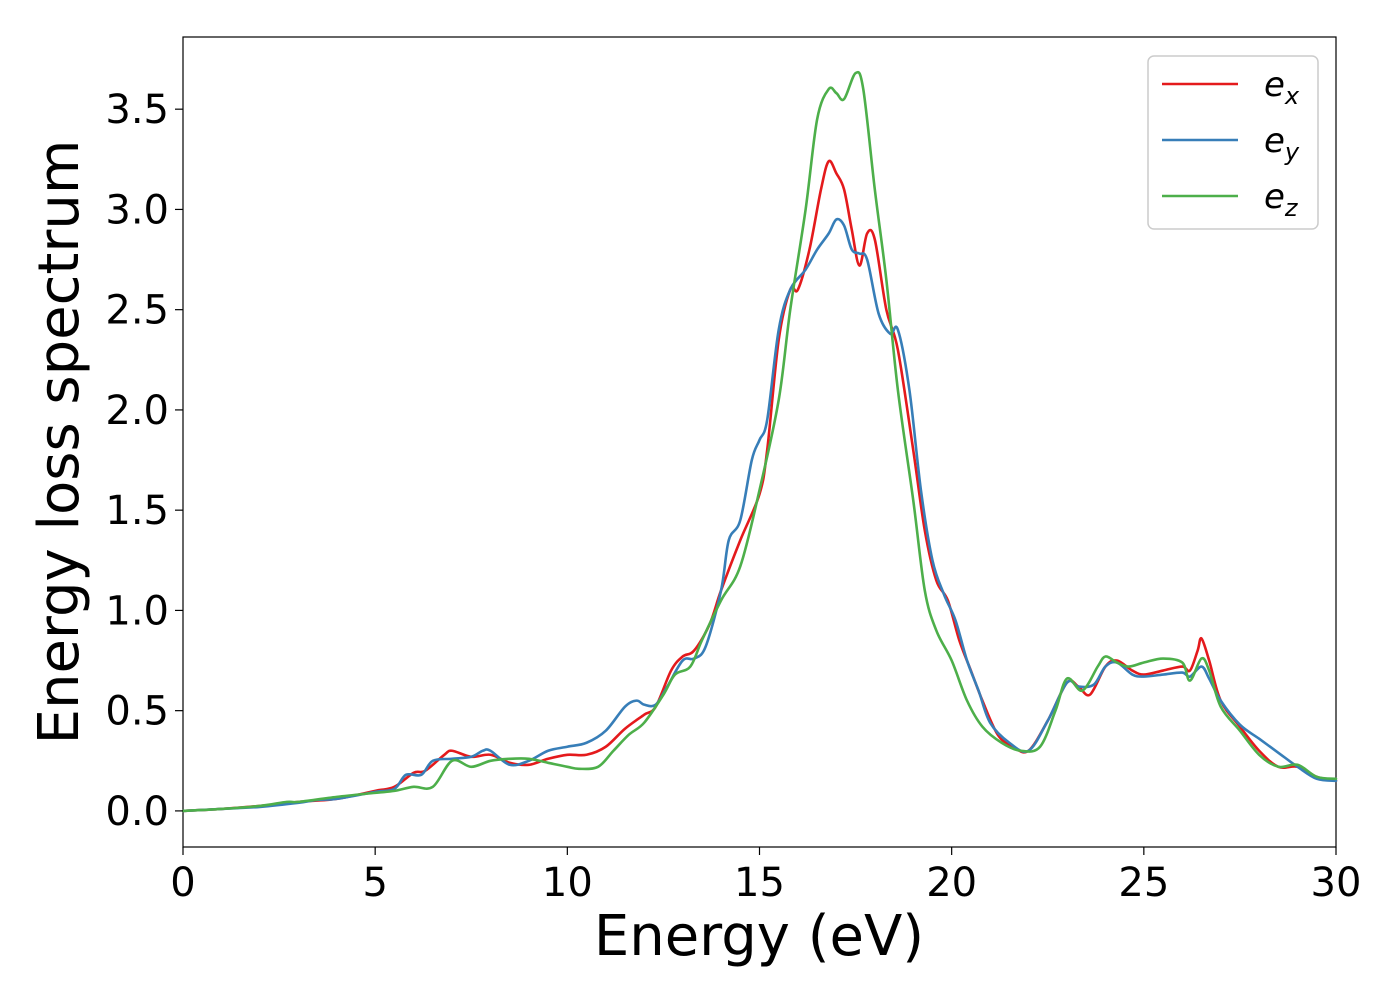  I want to click on x-axis-label: Energy (eV), so click(759, 936).